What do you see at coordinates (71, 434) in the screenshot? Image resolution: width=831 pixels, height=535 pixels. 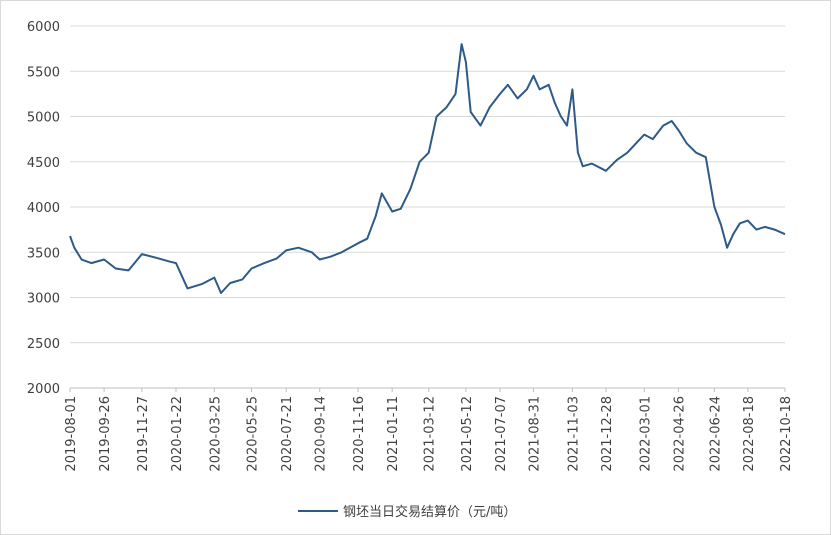 I see `x-tick-label: 2019-08-01` at bounding box center [71, 434].